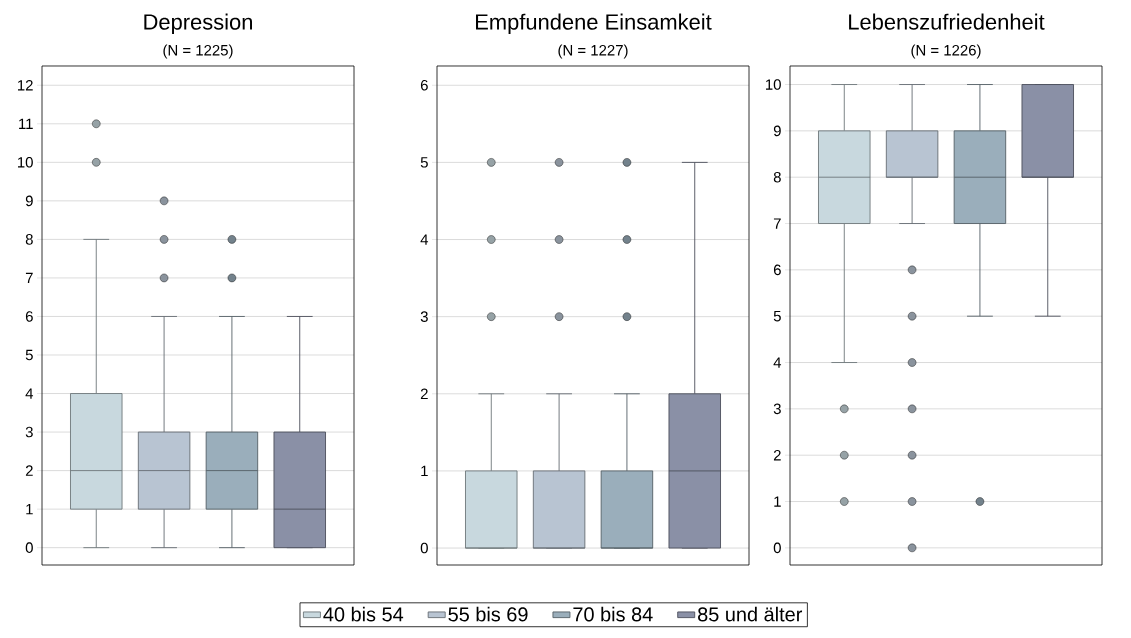  What do you see at coordinates (750, 614) in the screenshot?
I see `legend-label: 85 und älter` at bounding box center [750, 614].